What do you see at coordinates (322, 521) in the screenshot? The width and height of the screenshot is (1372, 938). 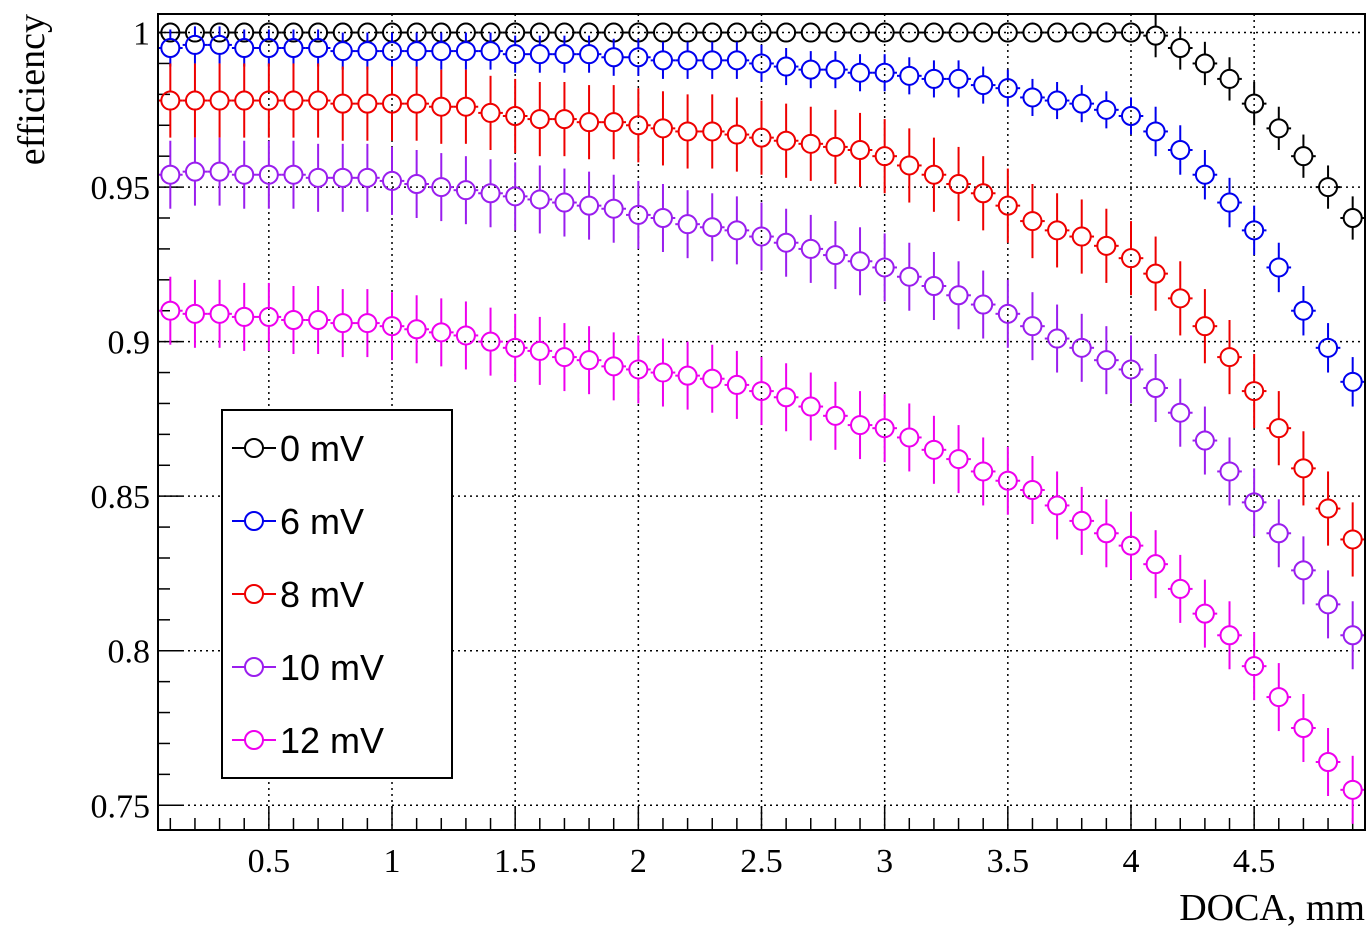 I see `legend-label: 6 mV` at bounding box center [322, 521].